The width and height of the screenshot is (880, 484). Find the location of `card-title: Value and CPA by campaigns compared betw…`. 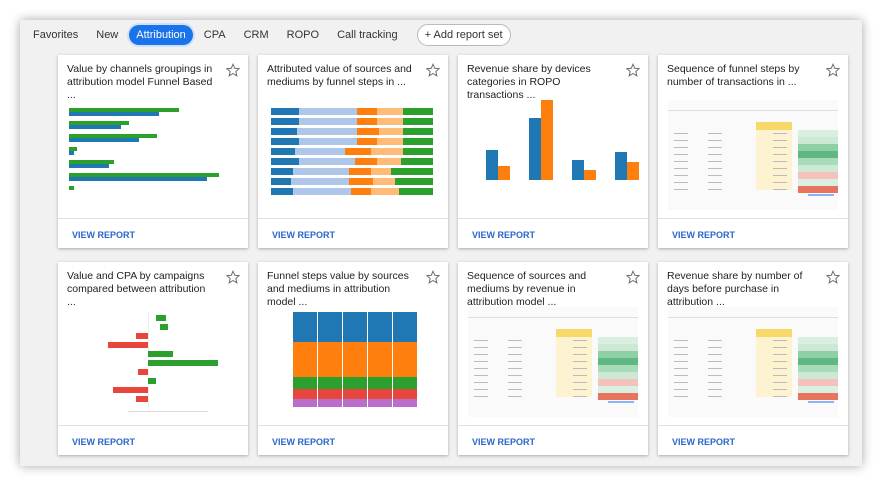

card-title: Value and CPA by campaigns compared betw… is located at coordinates (136, 289).